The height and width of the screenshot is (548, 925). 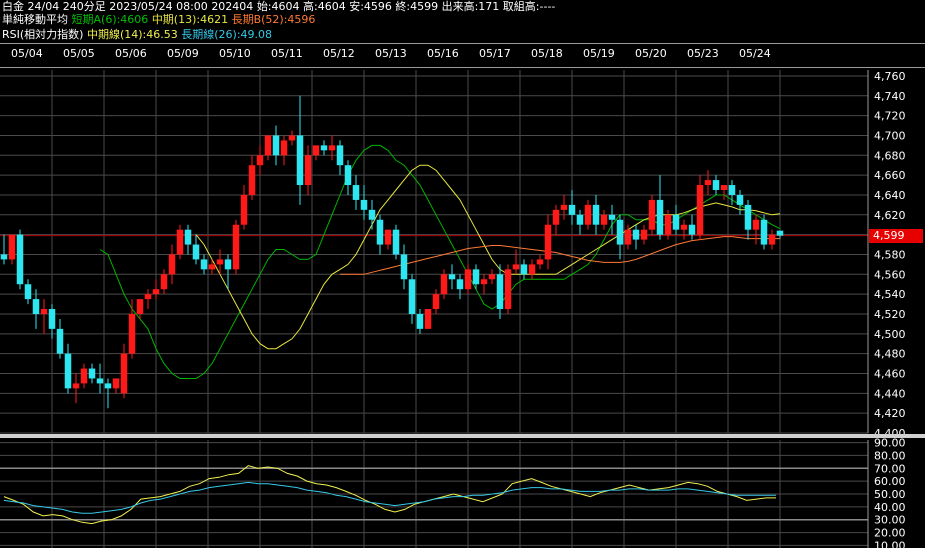 What do you see at coordinates (890, 334) in the screenshot?
I see `price-tick-label: 4,500` at bounding box center [890, 334].